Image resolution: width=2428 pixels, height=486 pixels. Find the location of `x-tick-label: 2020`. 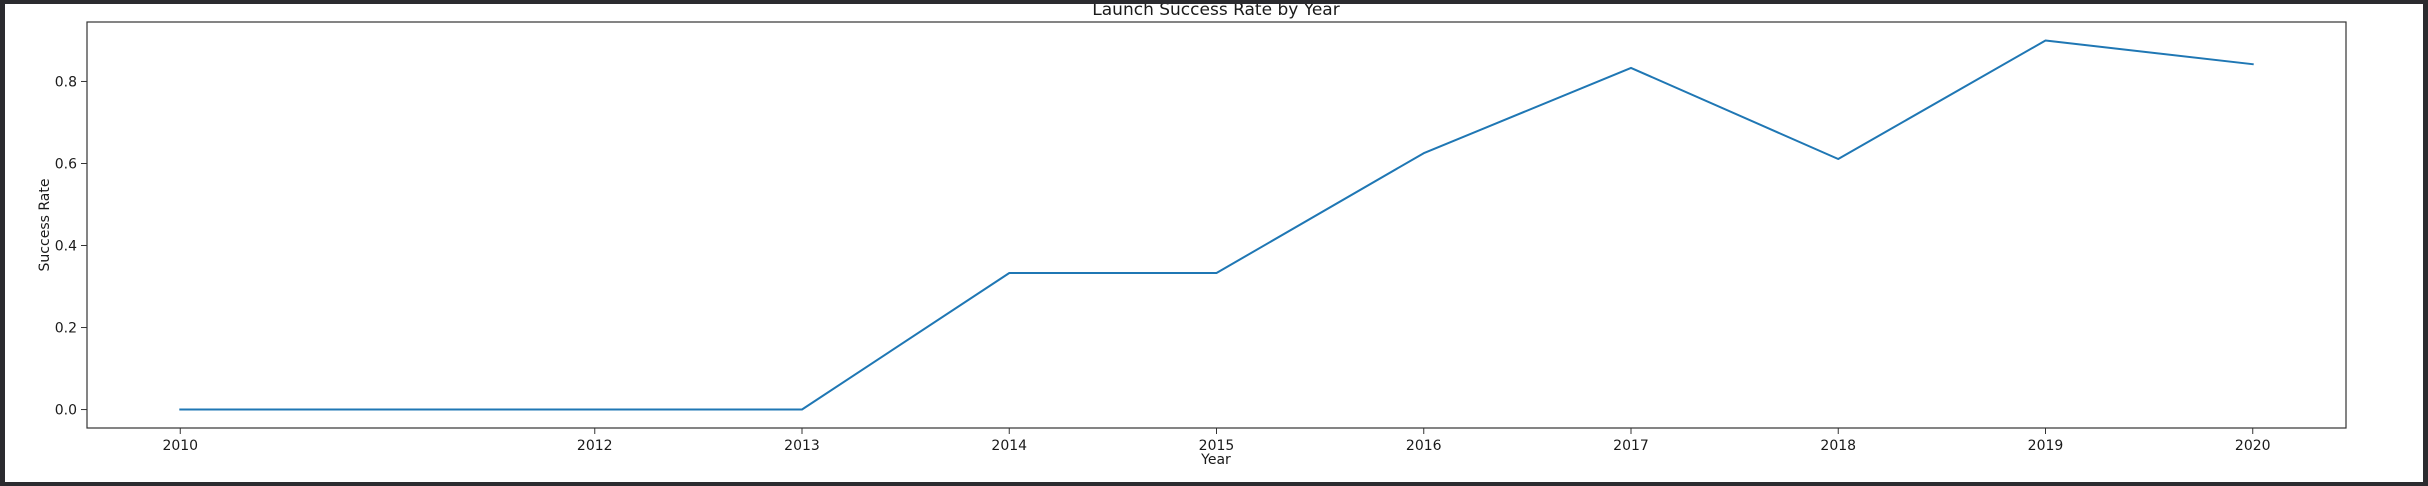

x-tick-label: 2020 is located at coordinates (2253, 446).